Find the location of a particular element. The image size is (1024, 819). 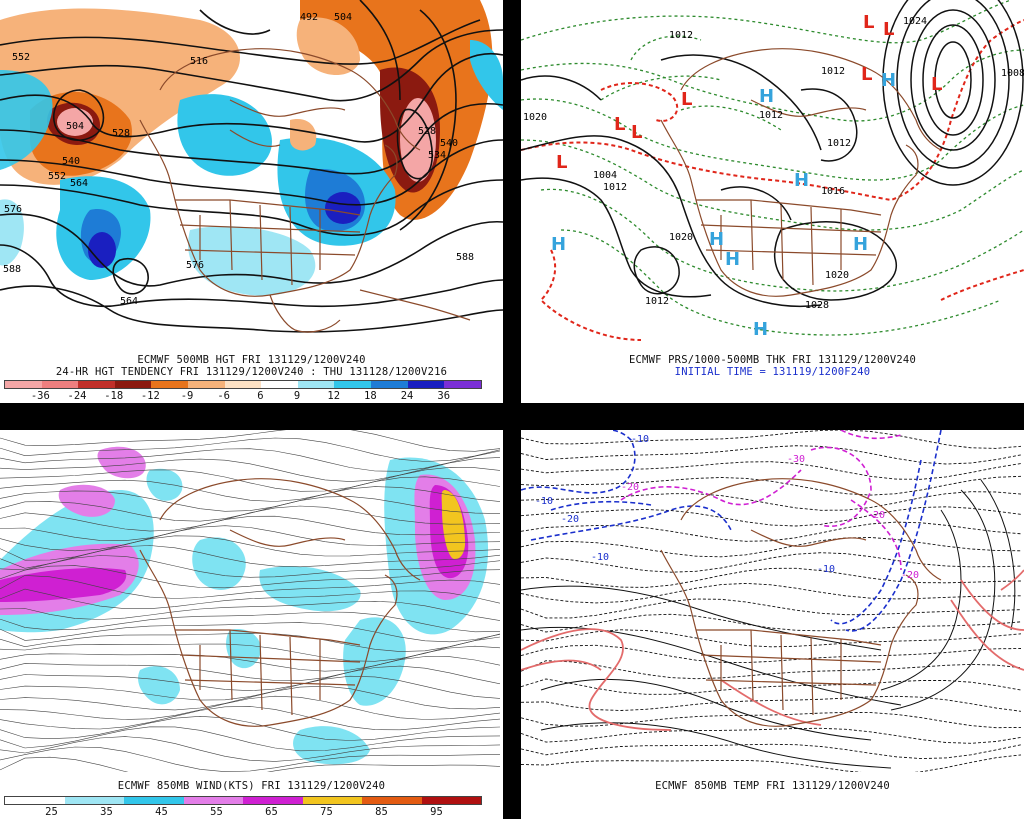

pressure-label: 1020 is located at coordinates (535, 117).